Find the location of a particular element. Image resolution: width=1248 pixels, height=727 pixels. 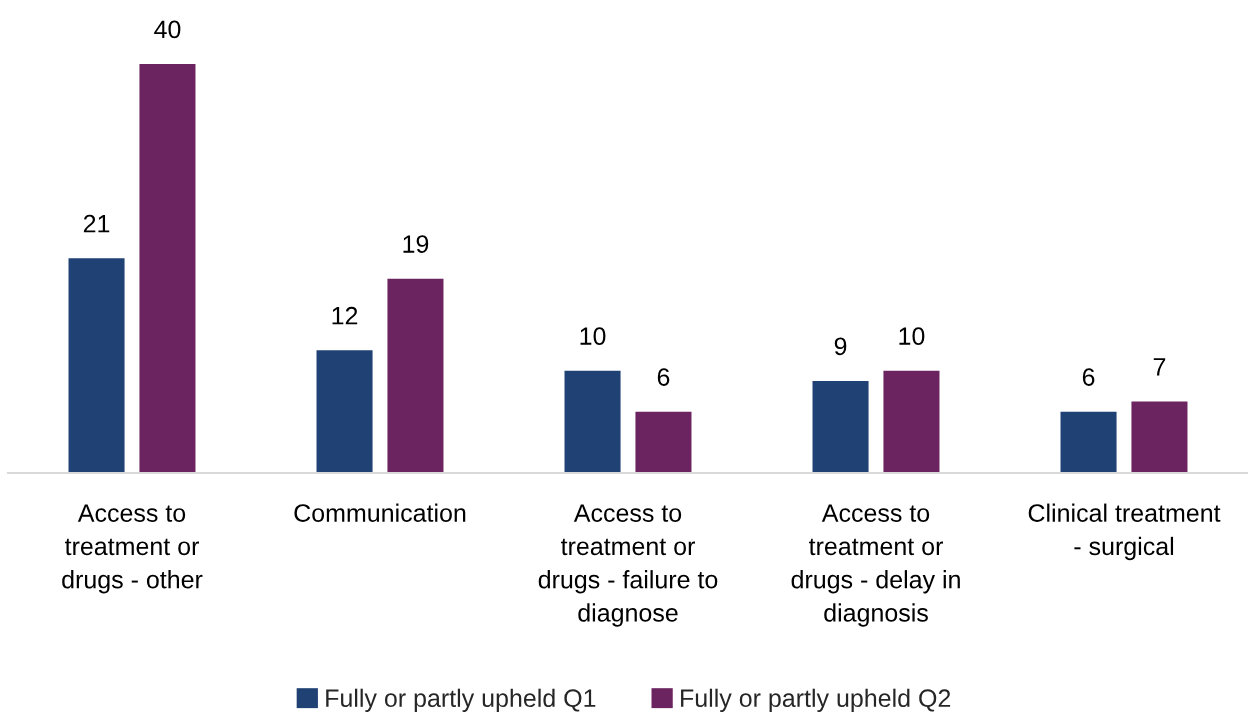

x-tick-label: Clinical treatment - surgical is located at coordinates (1124, 532).